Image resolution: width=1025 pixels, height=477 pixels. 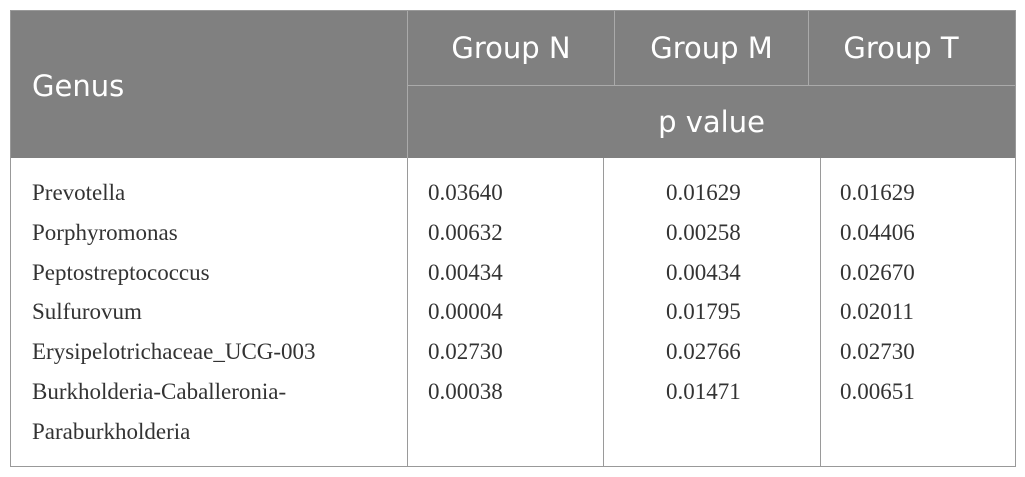 What do you see at coordinates (877, 232) in the screenshot?
I see `p-value-cell: 0.04406` at bounding box center [877, 232].